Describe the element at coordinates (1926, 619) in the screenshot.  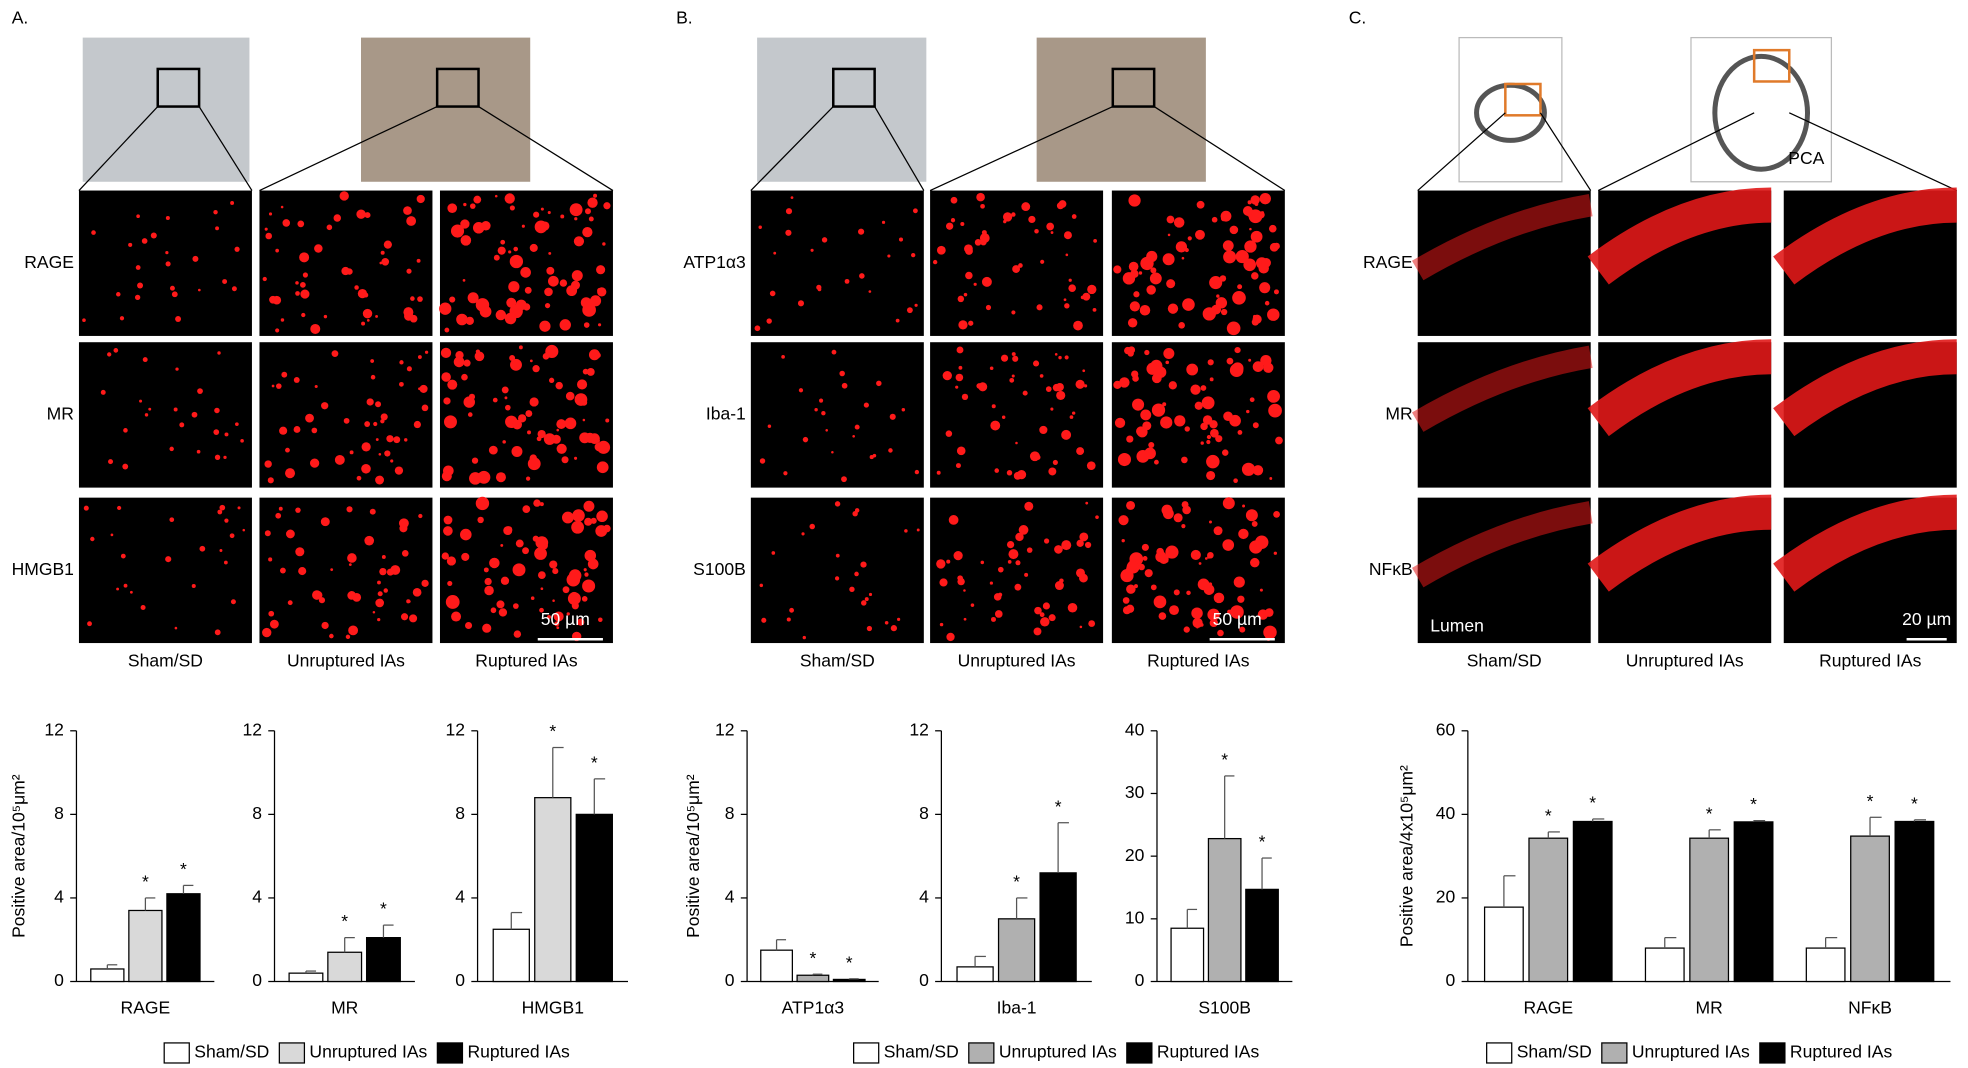
I see `scale-bar-label: 20 µm` at that location.